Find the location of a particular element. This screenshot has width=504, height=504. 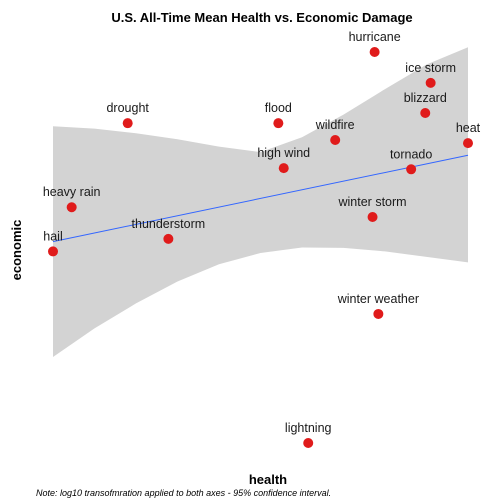

regression-line is located at coordinates (260, 198).